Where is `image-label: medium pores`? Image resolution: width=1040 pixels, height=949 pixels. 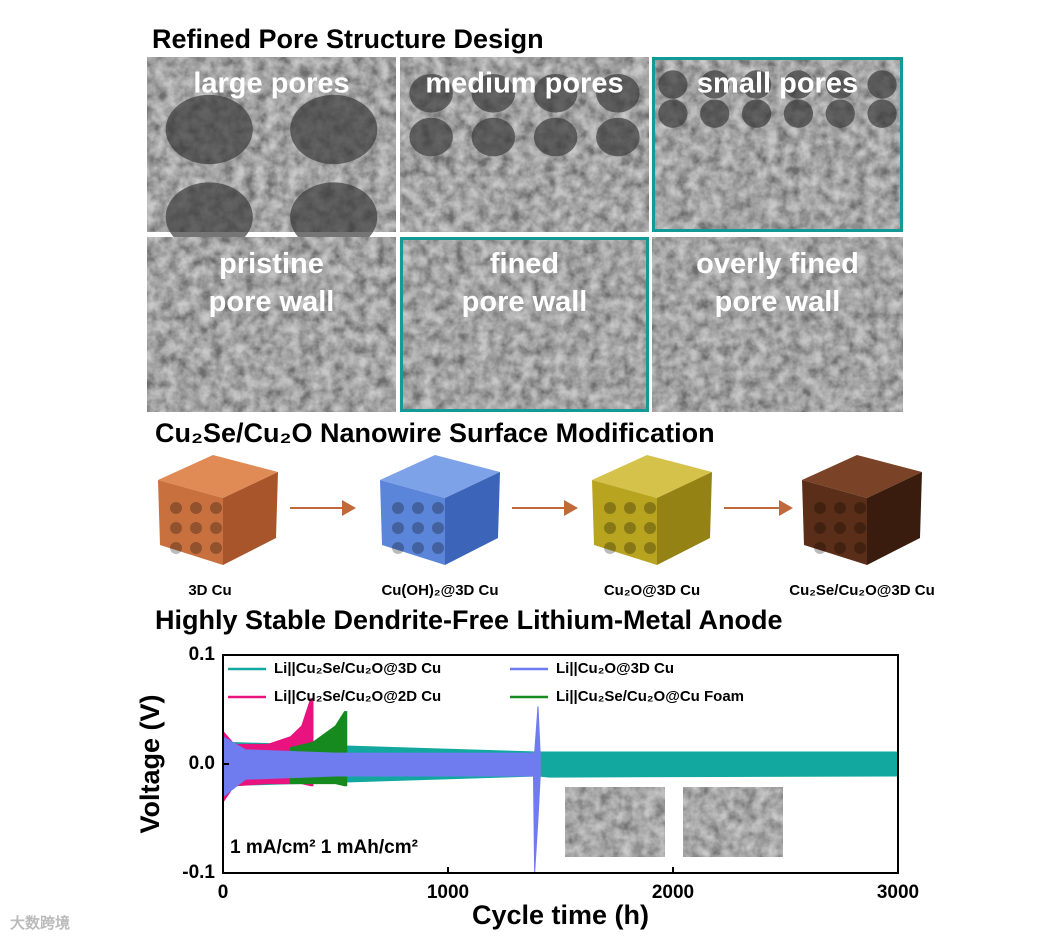
image-label: medium pores is located at coordinates (524, 84).